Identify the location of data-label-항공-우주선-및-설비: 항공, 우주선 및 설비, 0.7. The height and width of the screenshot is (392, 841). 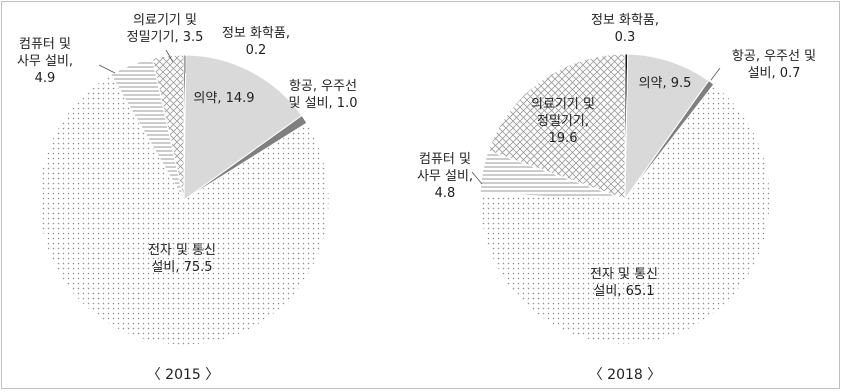
(774, 65).